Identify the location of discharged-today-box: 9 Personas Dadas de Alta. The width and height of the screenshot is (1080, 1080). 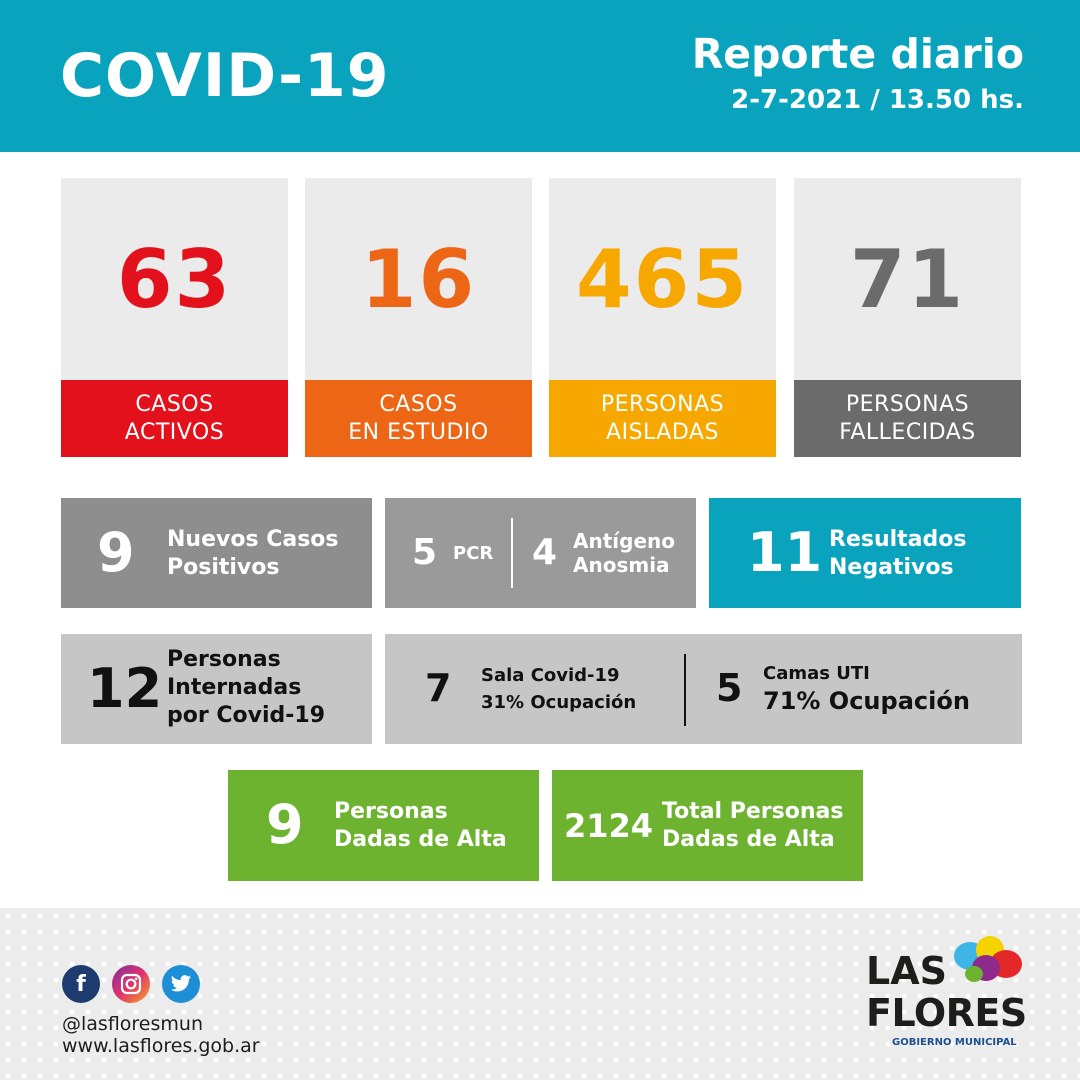
(383, 825).